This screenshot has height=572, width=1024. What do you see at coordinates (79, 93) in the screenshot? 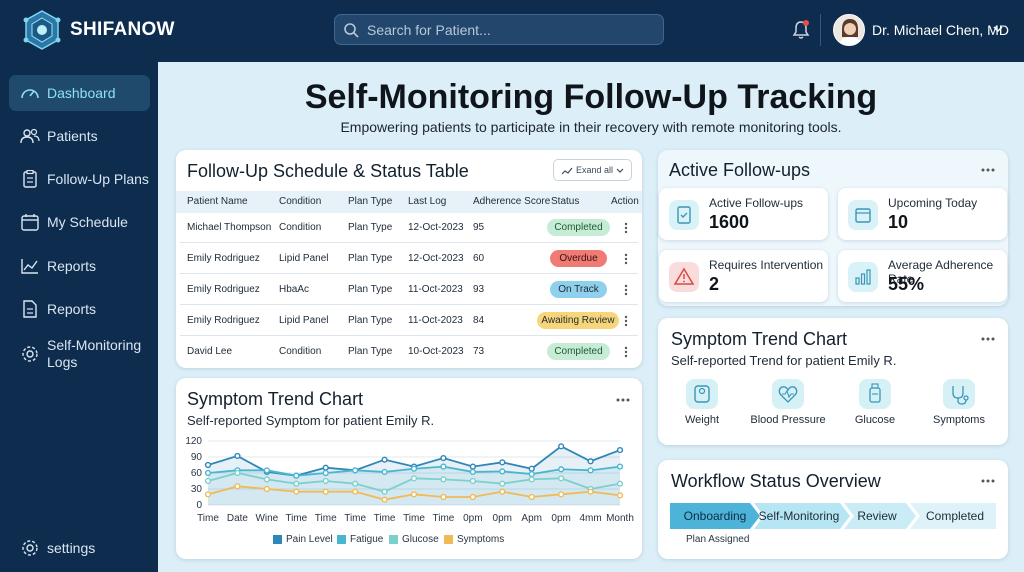
I see `sidebar-item-dashboard: Dashboard` at bounding box center [79, 93].